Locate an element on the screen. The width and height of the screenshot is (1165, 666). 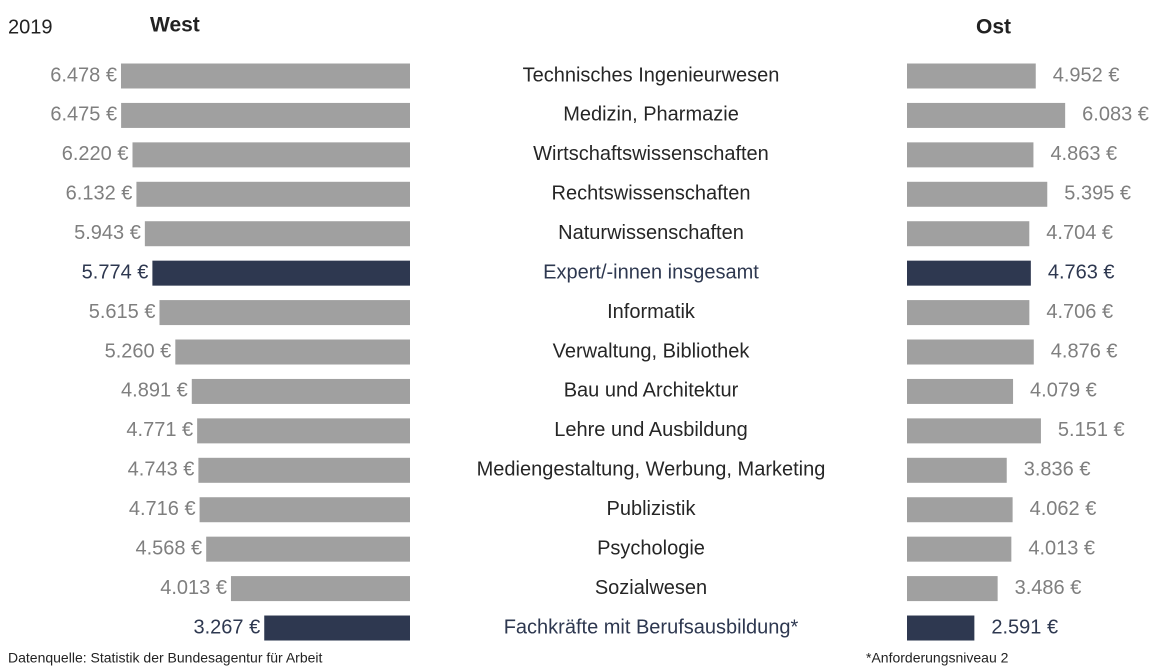
category-label: Expert/-innen insgesamt is located at coordinates (651, 272).